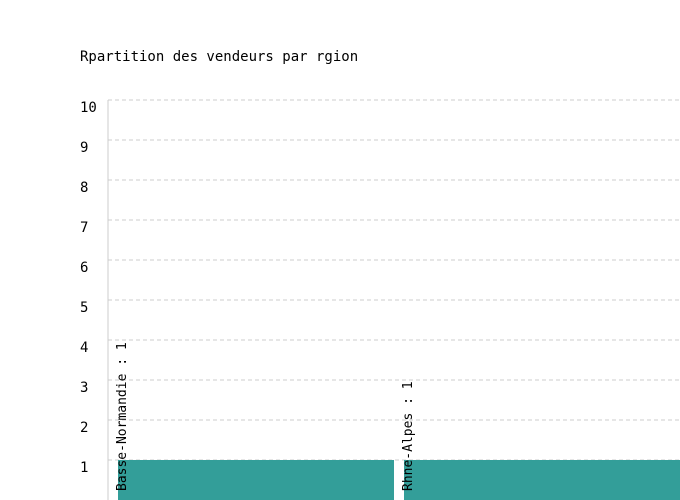 This screenshot has width=680, height=500. Describe the element at coordinates (84, 268) in the screenshot. I see `y-tick-label: 6` at that location.